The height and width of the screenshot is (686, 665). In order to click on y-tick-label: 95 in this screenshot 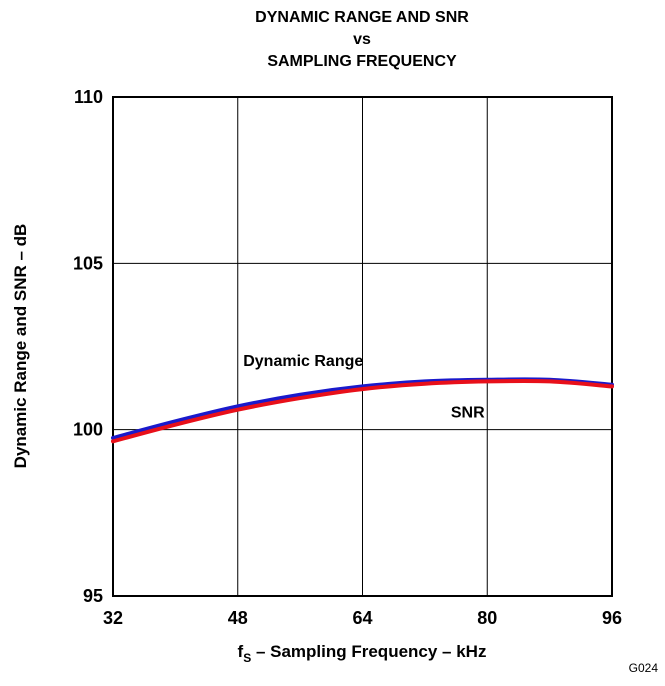, I will do `click(93, 596)`.